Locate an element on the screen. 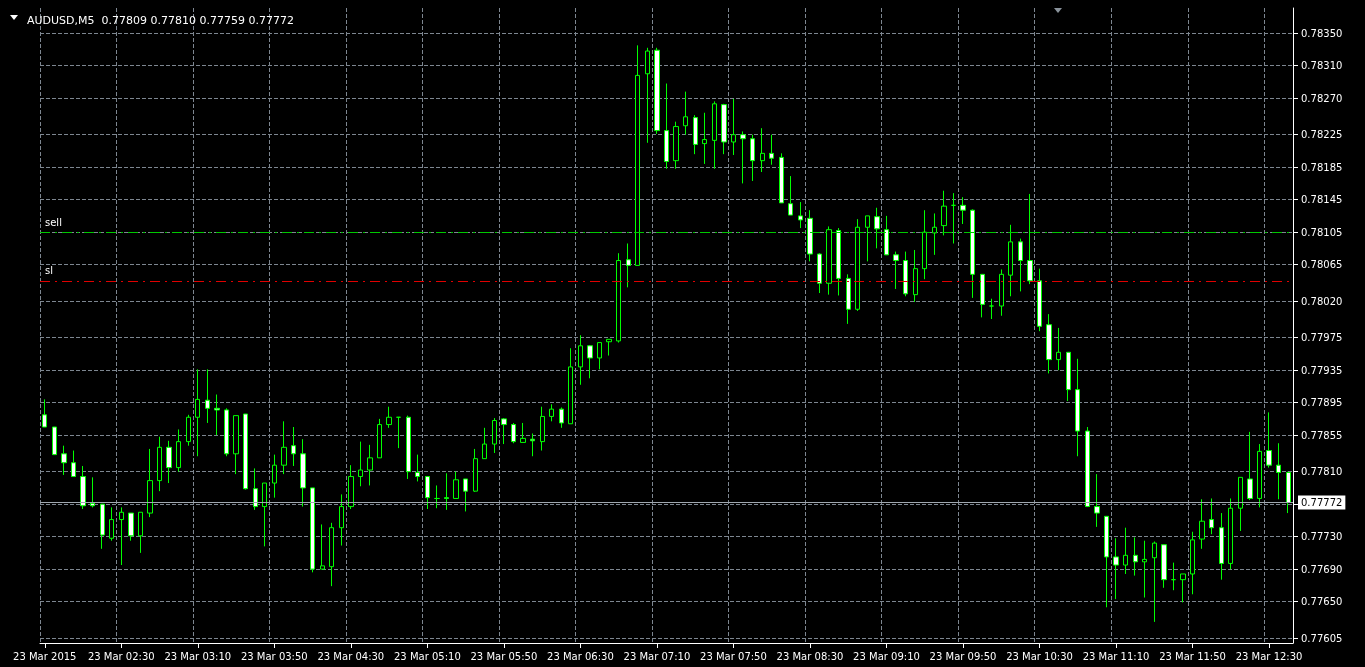 The width and height of the screenshot is (1365, 667). y-tick-label: 0.78185 is located at coordinates (1322, 167).